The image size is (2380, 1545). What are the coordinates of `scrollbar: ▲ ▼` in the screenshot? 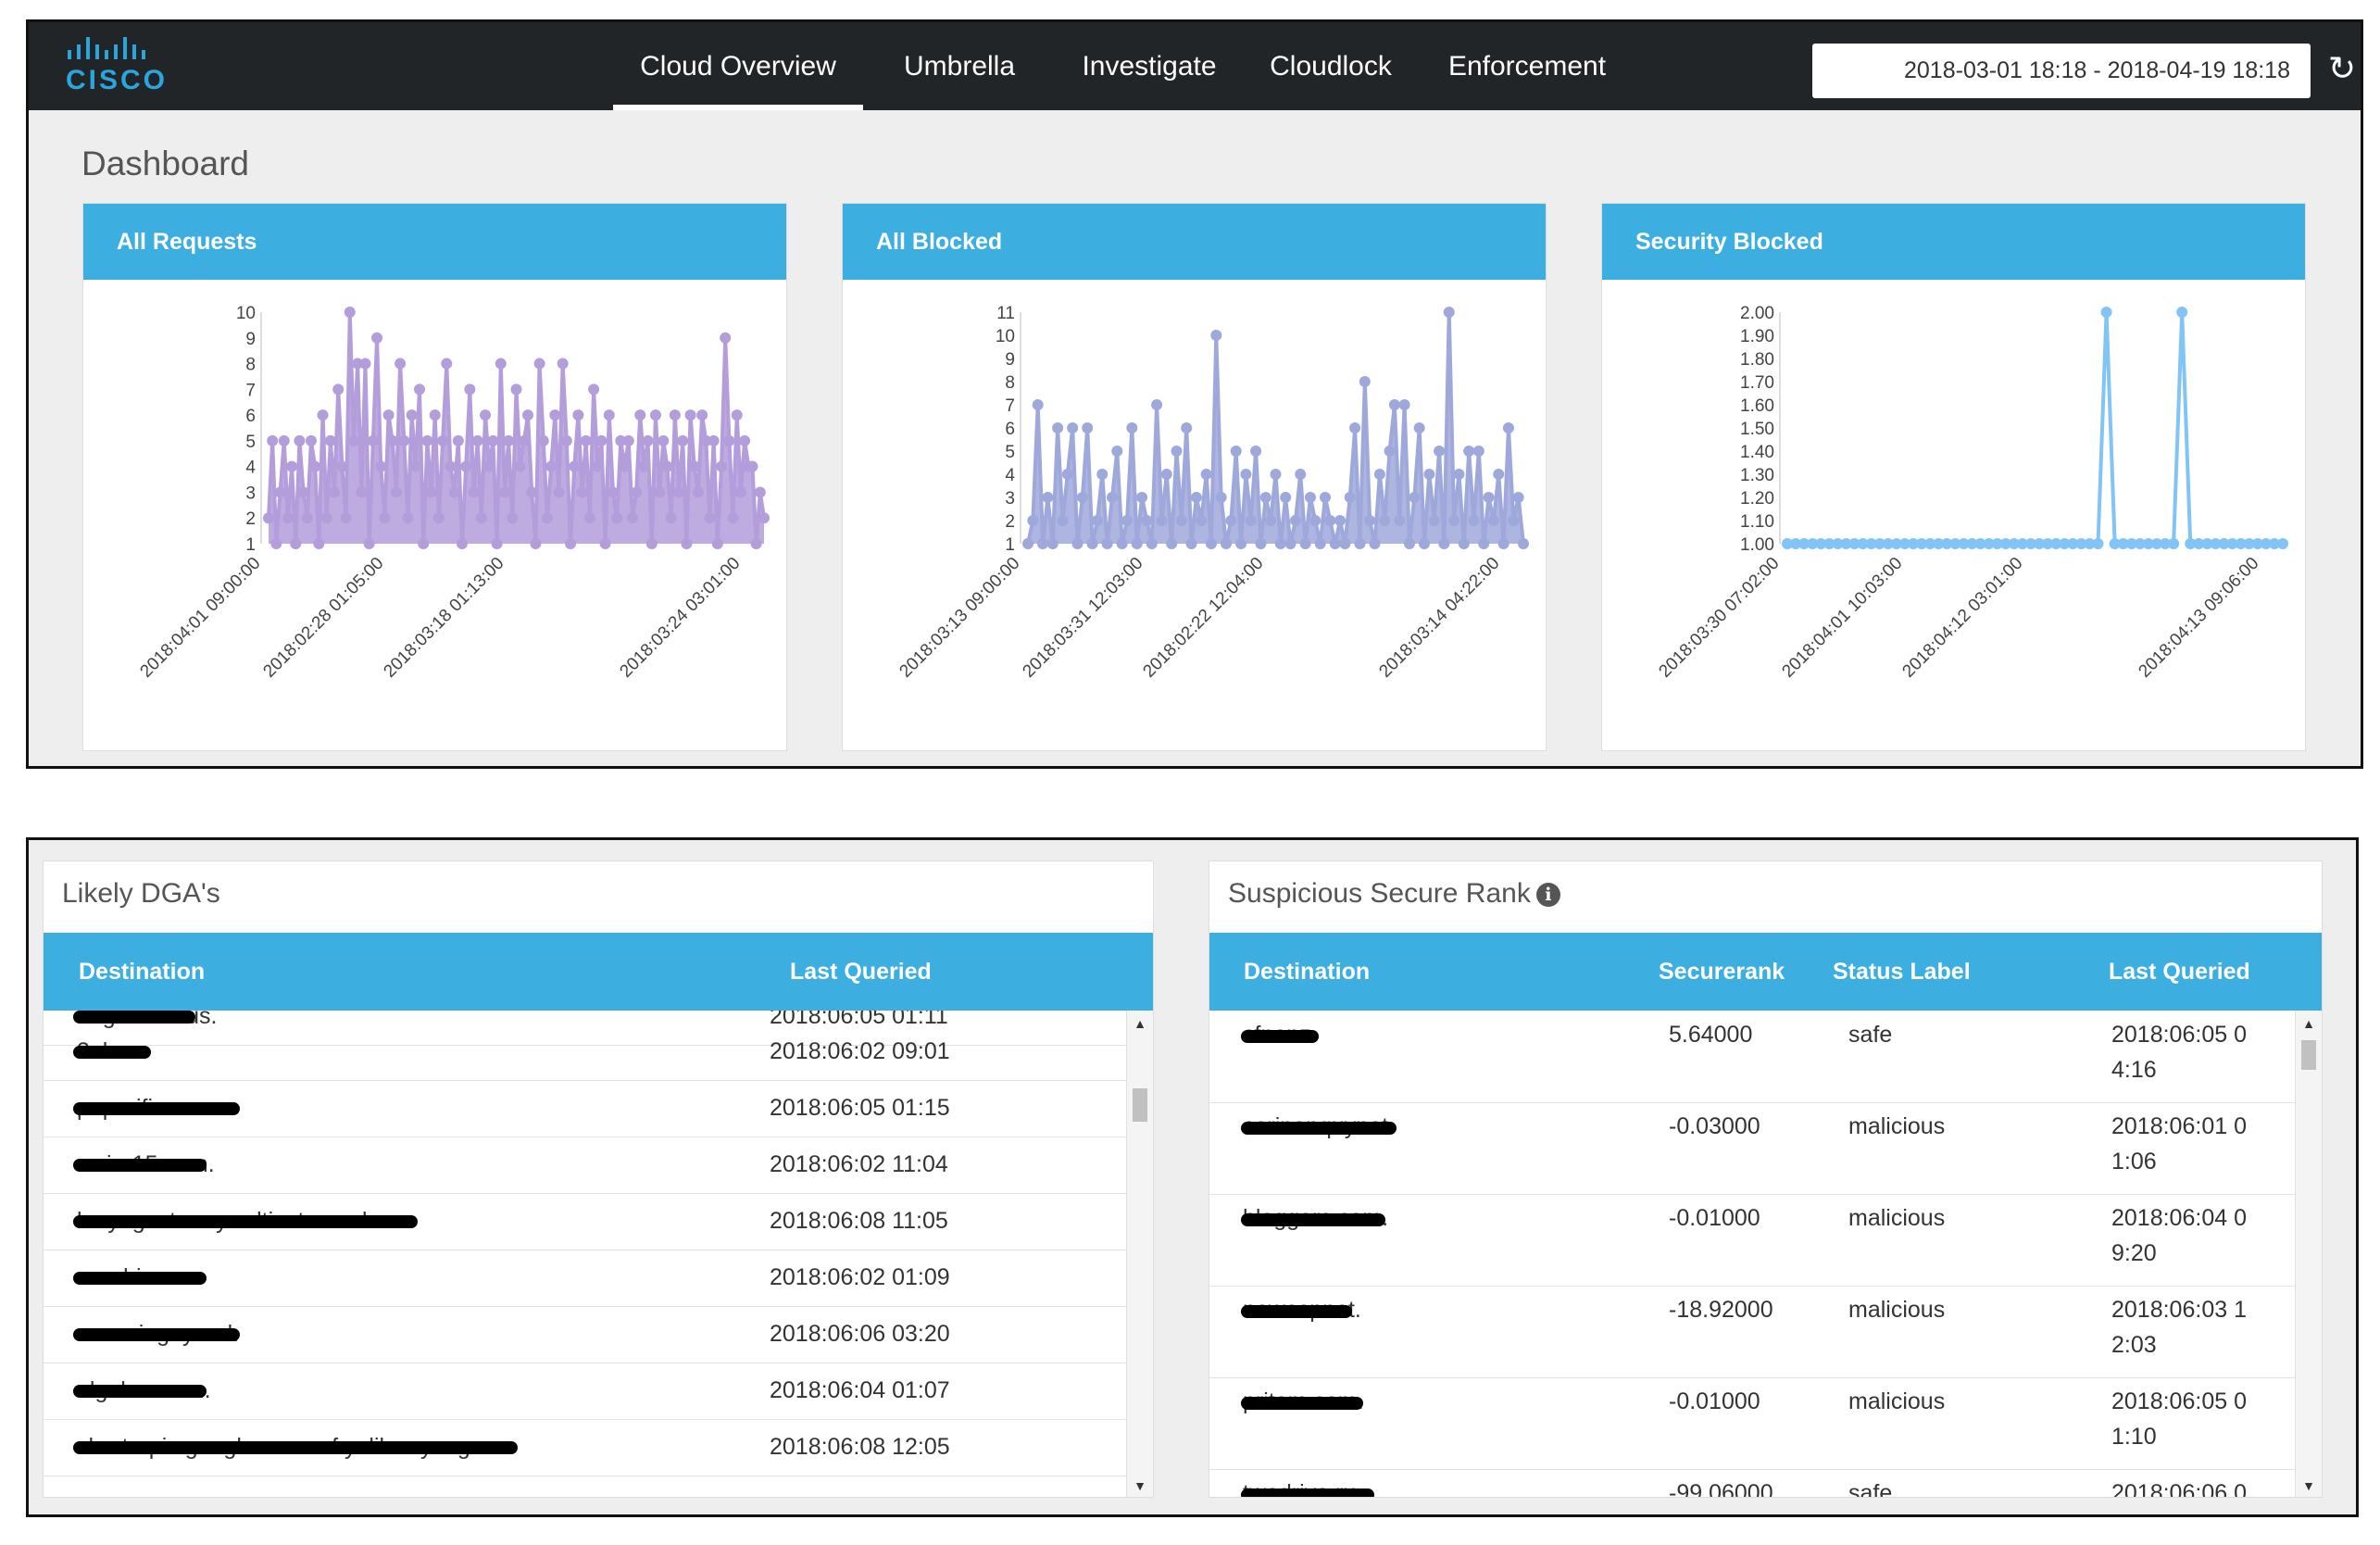 It's located at (1139, 1254).